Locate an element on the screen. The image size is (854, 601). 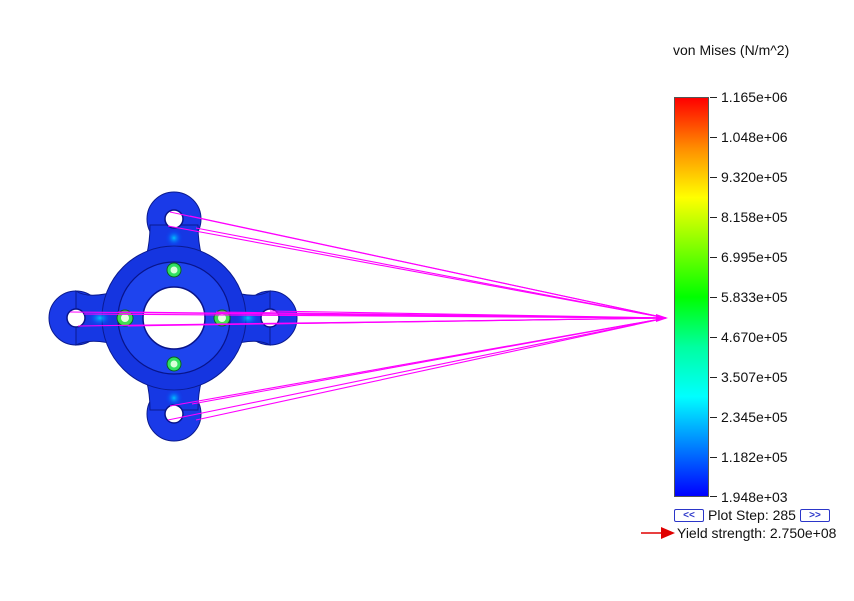
bolt-hole-top is located at coordinates (174, 270).